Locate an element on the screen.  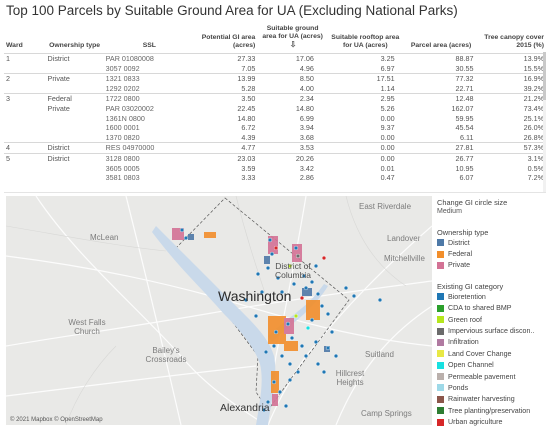
gi-legend-item: Impervious surface discon.. is located at coordinates (493, 330).